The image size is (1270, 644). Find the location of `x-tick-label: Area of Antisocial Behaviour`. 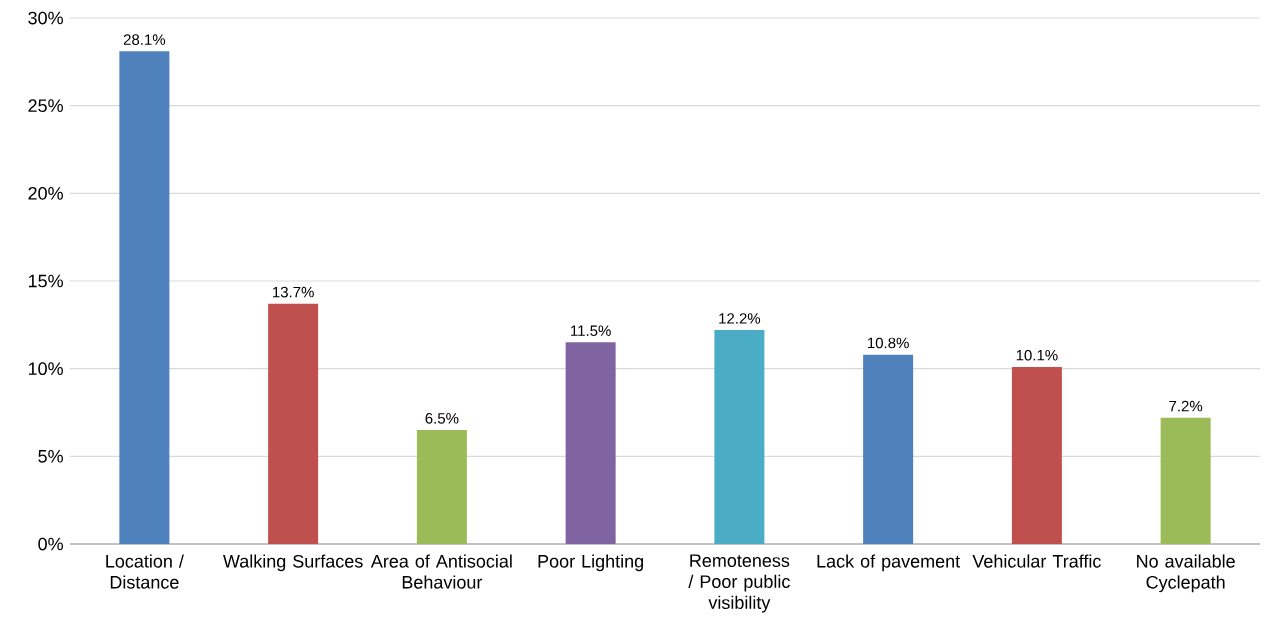

x-tick-label: Area of Antisocial Behaviour is located at coordinates (441, 571).